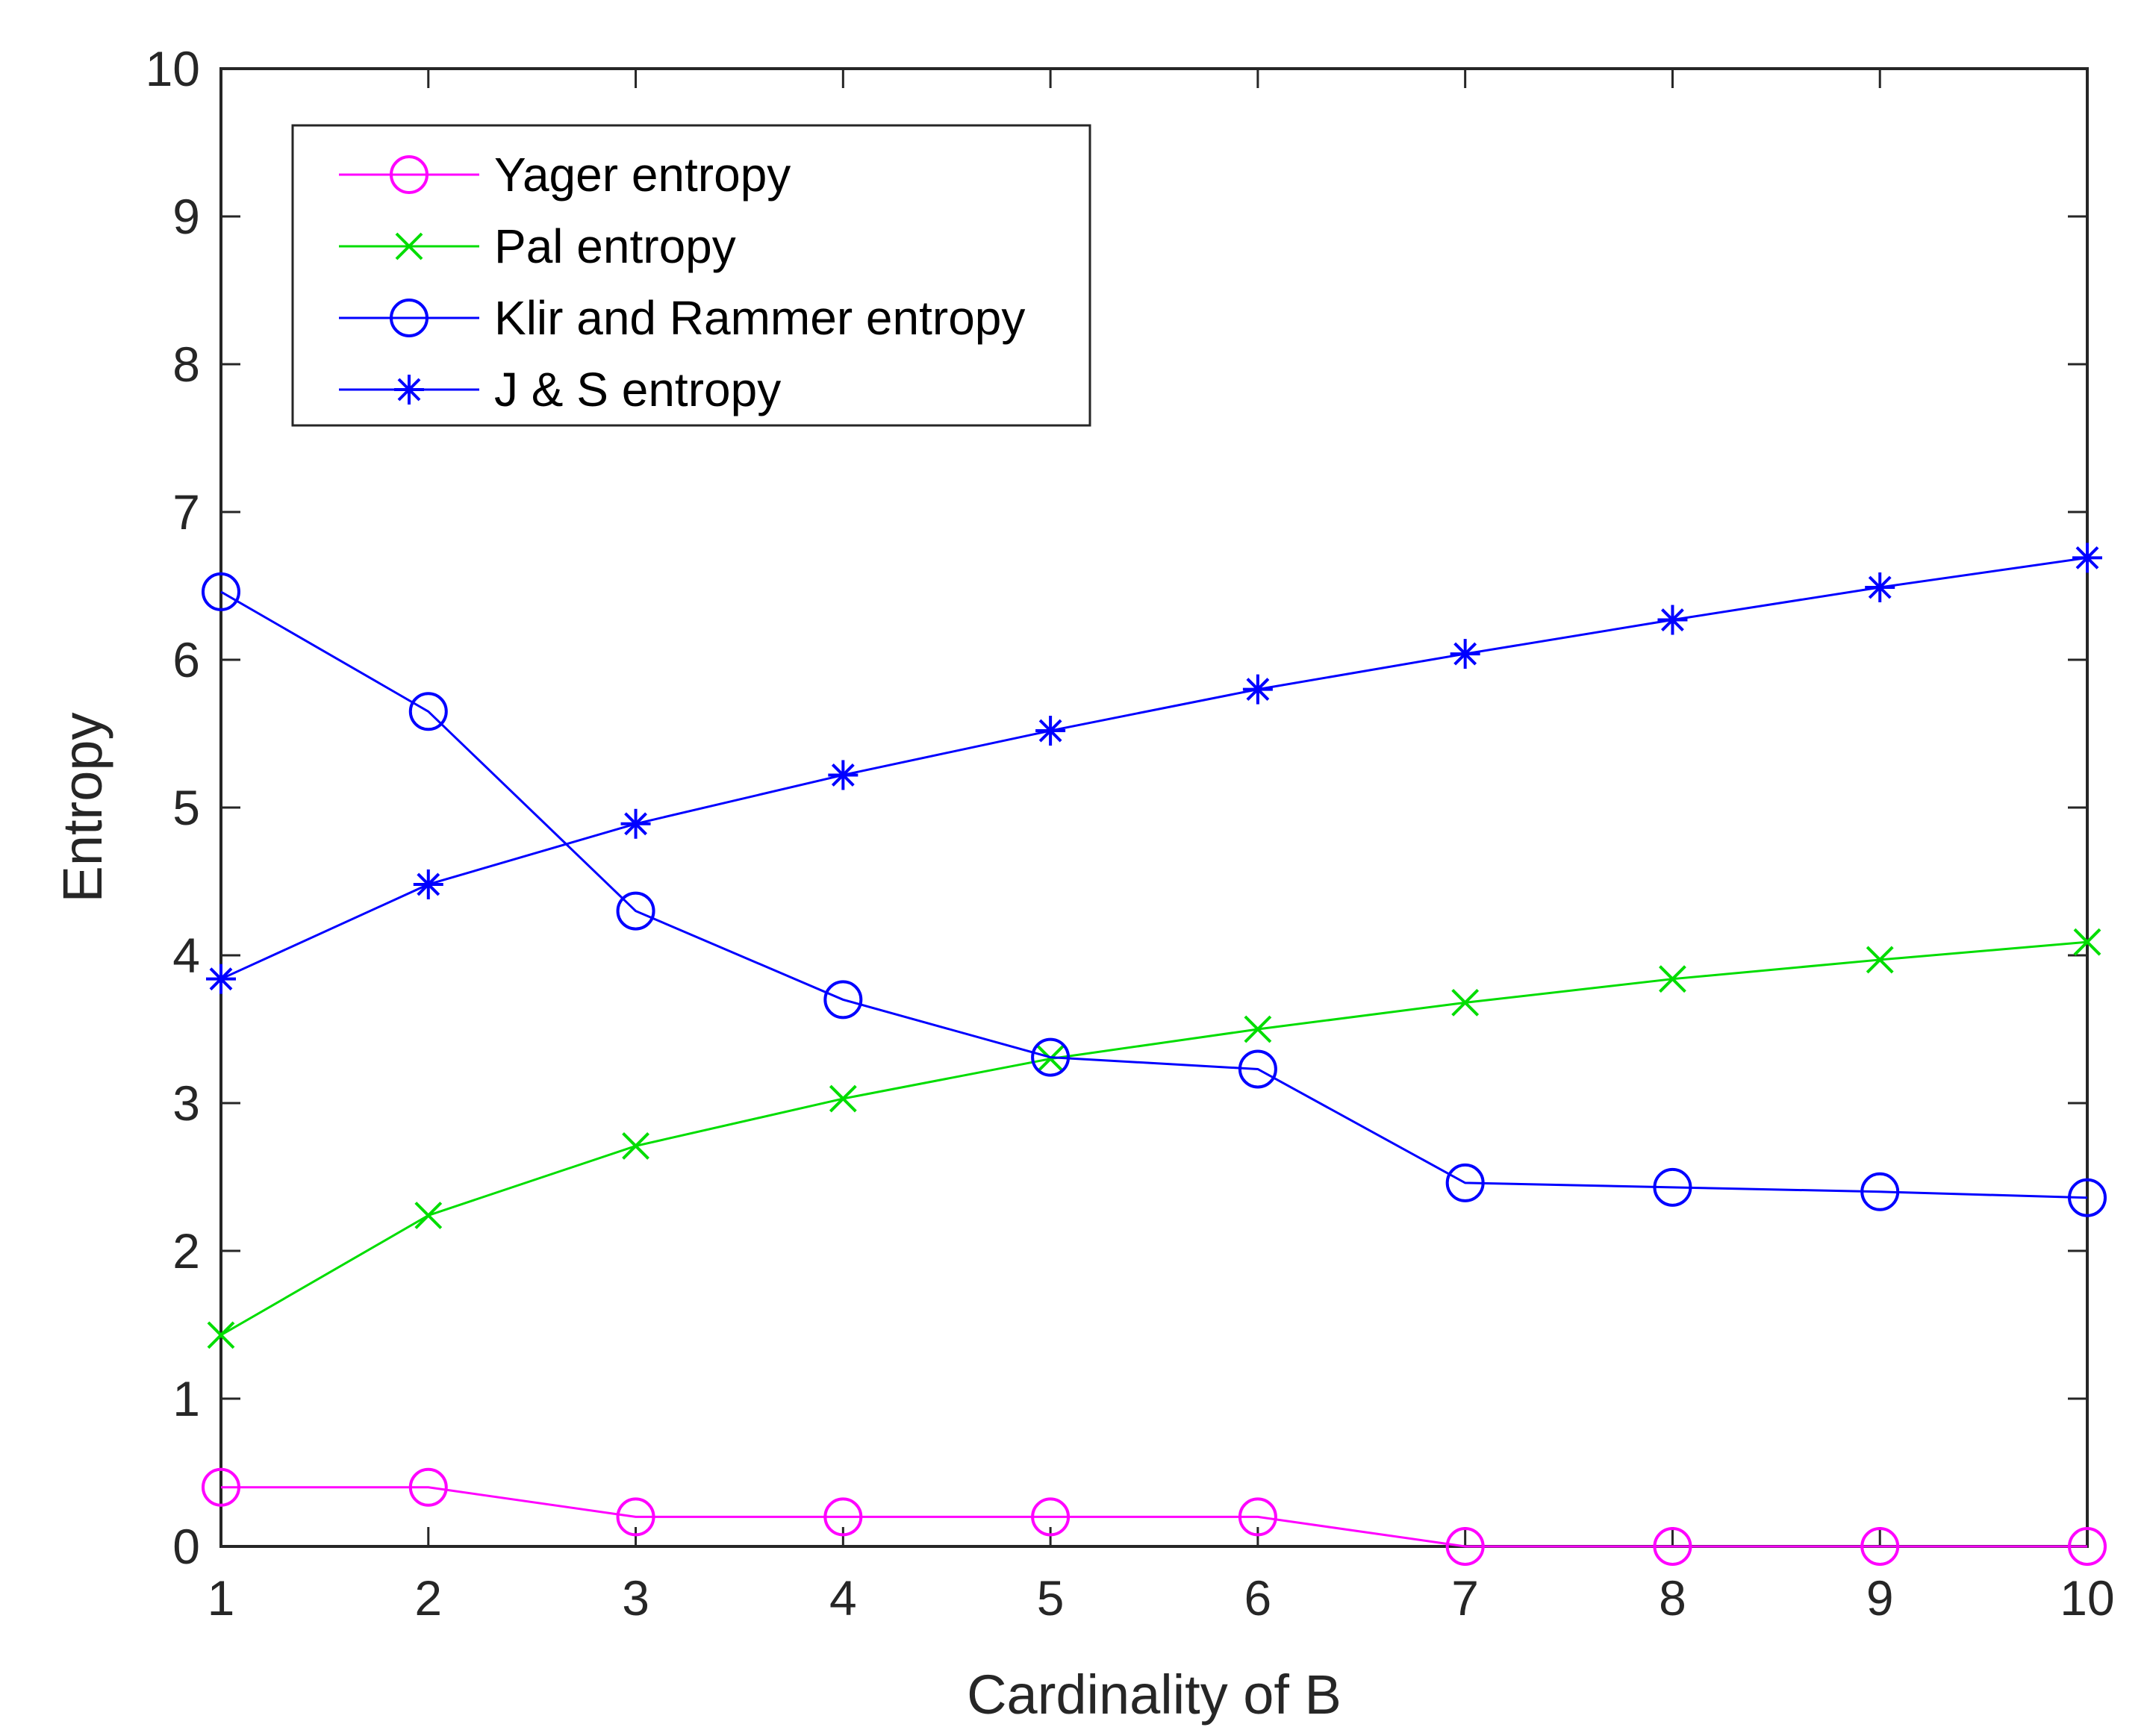 This screenshot has width=2147, height=1736. Describe the element at coordinates (186, 365) in the screenshot. I see `y-tick-label: 8` at that location.